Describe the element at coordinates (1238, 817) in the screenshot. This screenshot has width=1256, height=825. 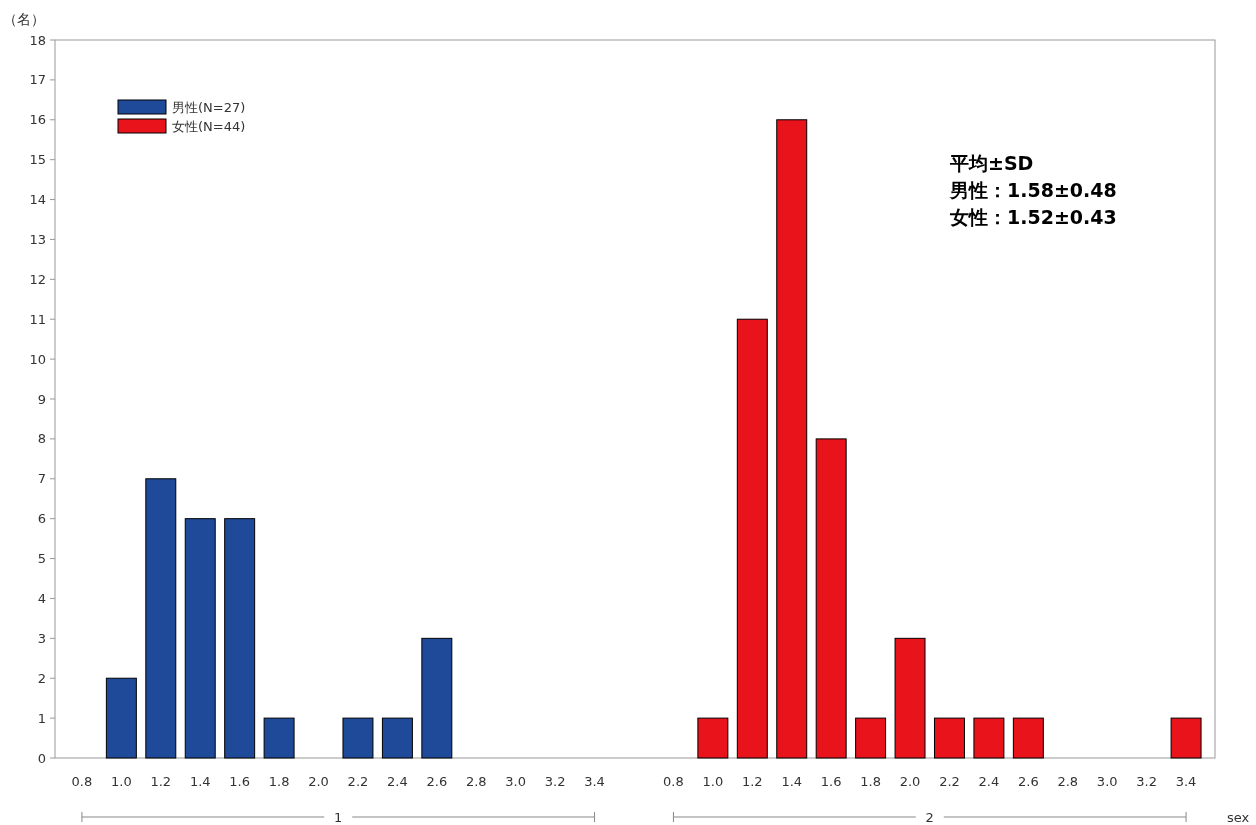
I see `x-axis-title: sex` at that location.